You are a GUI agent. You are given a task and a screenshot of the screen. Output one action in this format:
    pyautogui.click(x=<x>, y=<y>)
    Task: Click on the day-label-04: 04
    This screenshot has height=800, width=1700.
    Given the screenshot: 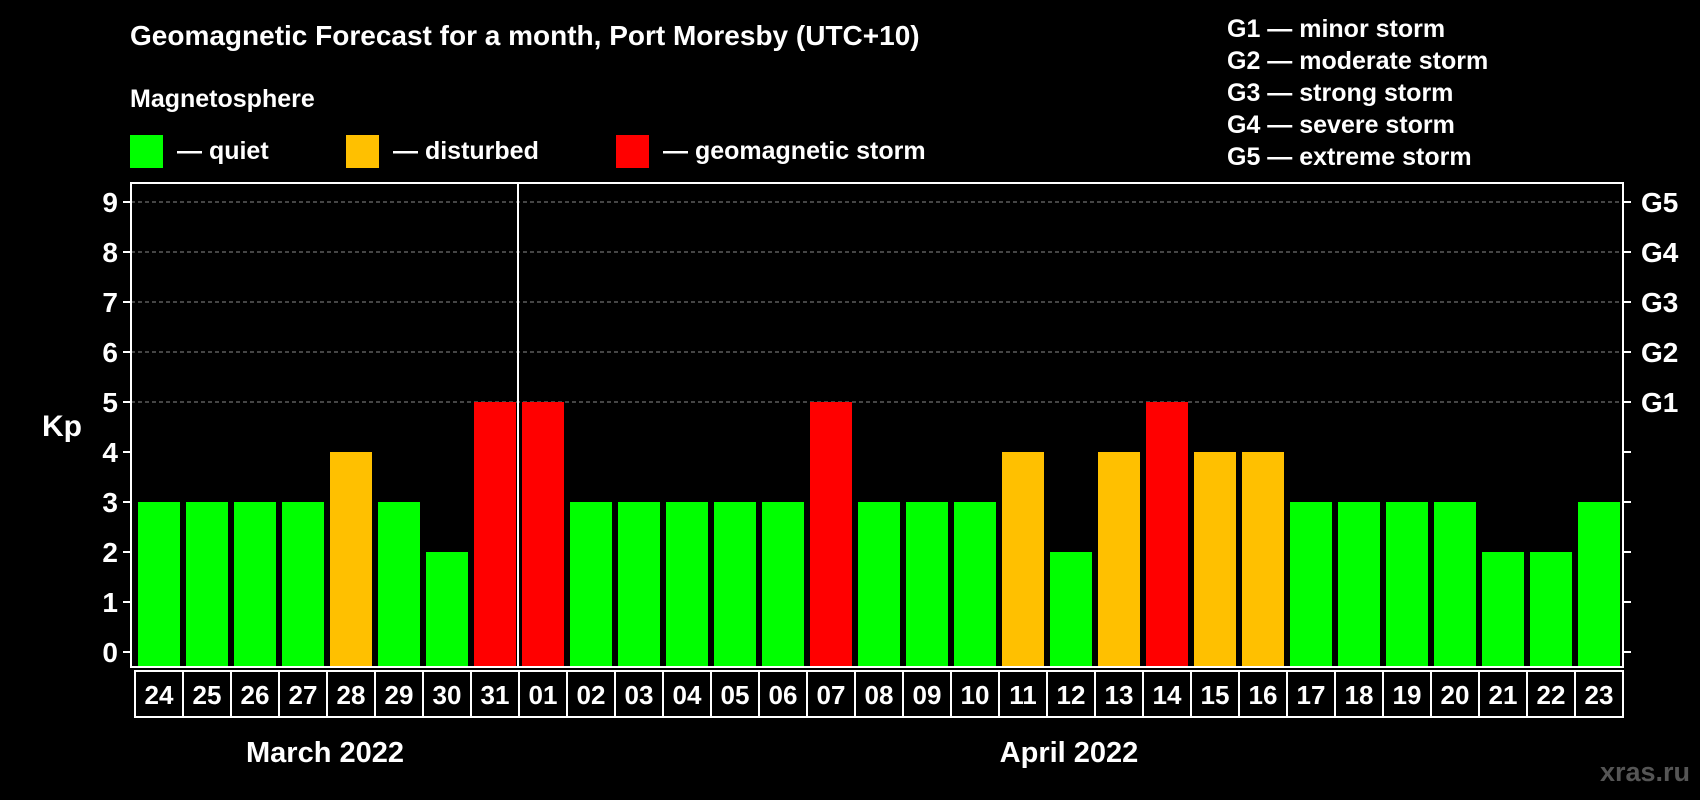 What is the action you would take?
    pyautogui.click(x=687, y=695)
    